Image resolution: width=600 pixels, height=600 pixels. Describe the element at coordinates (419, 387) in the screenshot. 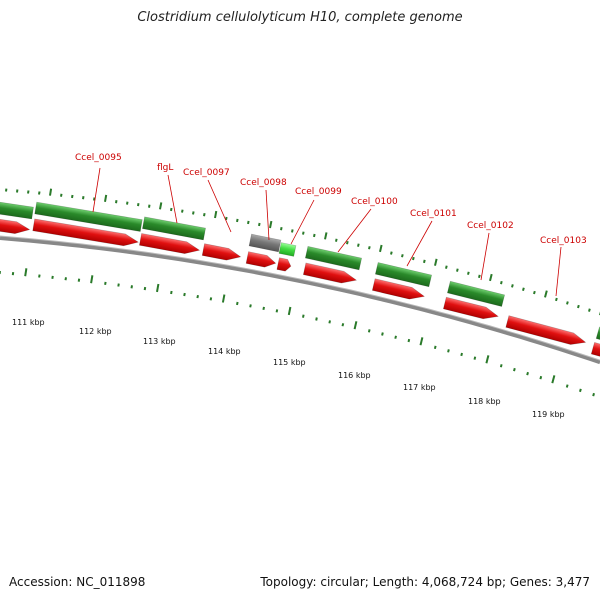

I see `scale-label-kbp: 117 kbp` at that location.